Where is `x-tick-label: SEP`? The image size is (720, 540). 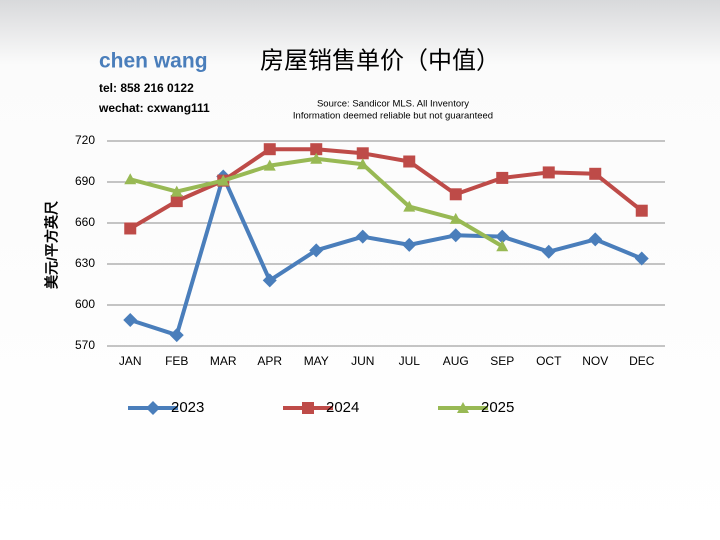
x-tick-label: SEP is located at coordinates (502, 361).